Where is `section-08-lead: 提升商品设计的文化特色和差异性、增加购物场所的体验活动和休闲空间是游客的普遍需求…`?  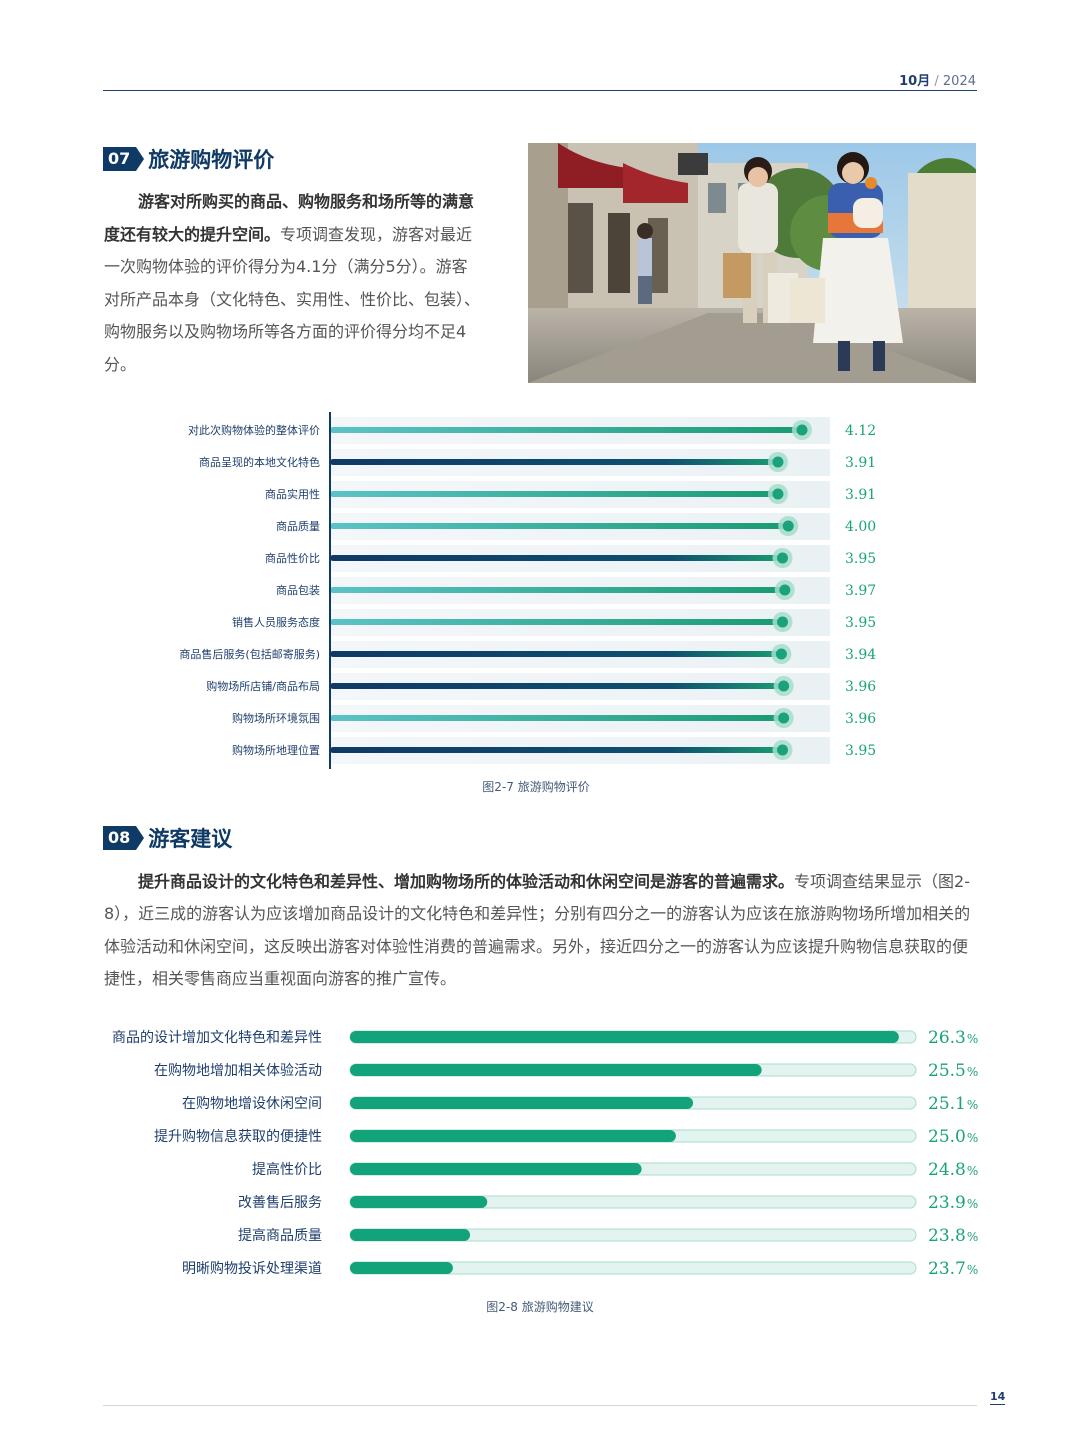
section-08-lead: 提升商品设计的文化特色和差异性、增加购物场所的体验活动和休闲空间是游客的普遍需求… is located at coordinates (466, 881).